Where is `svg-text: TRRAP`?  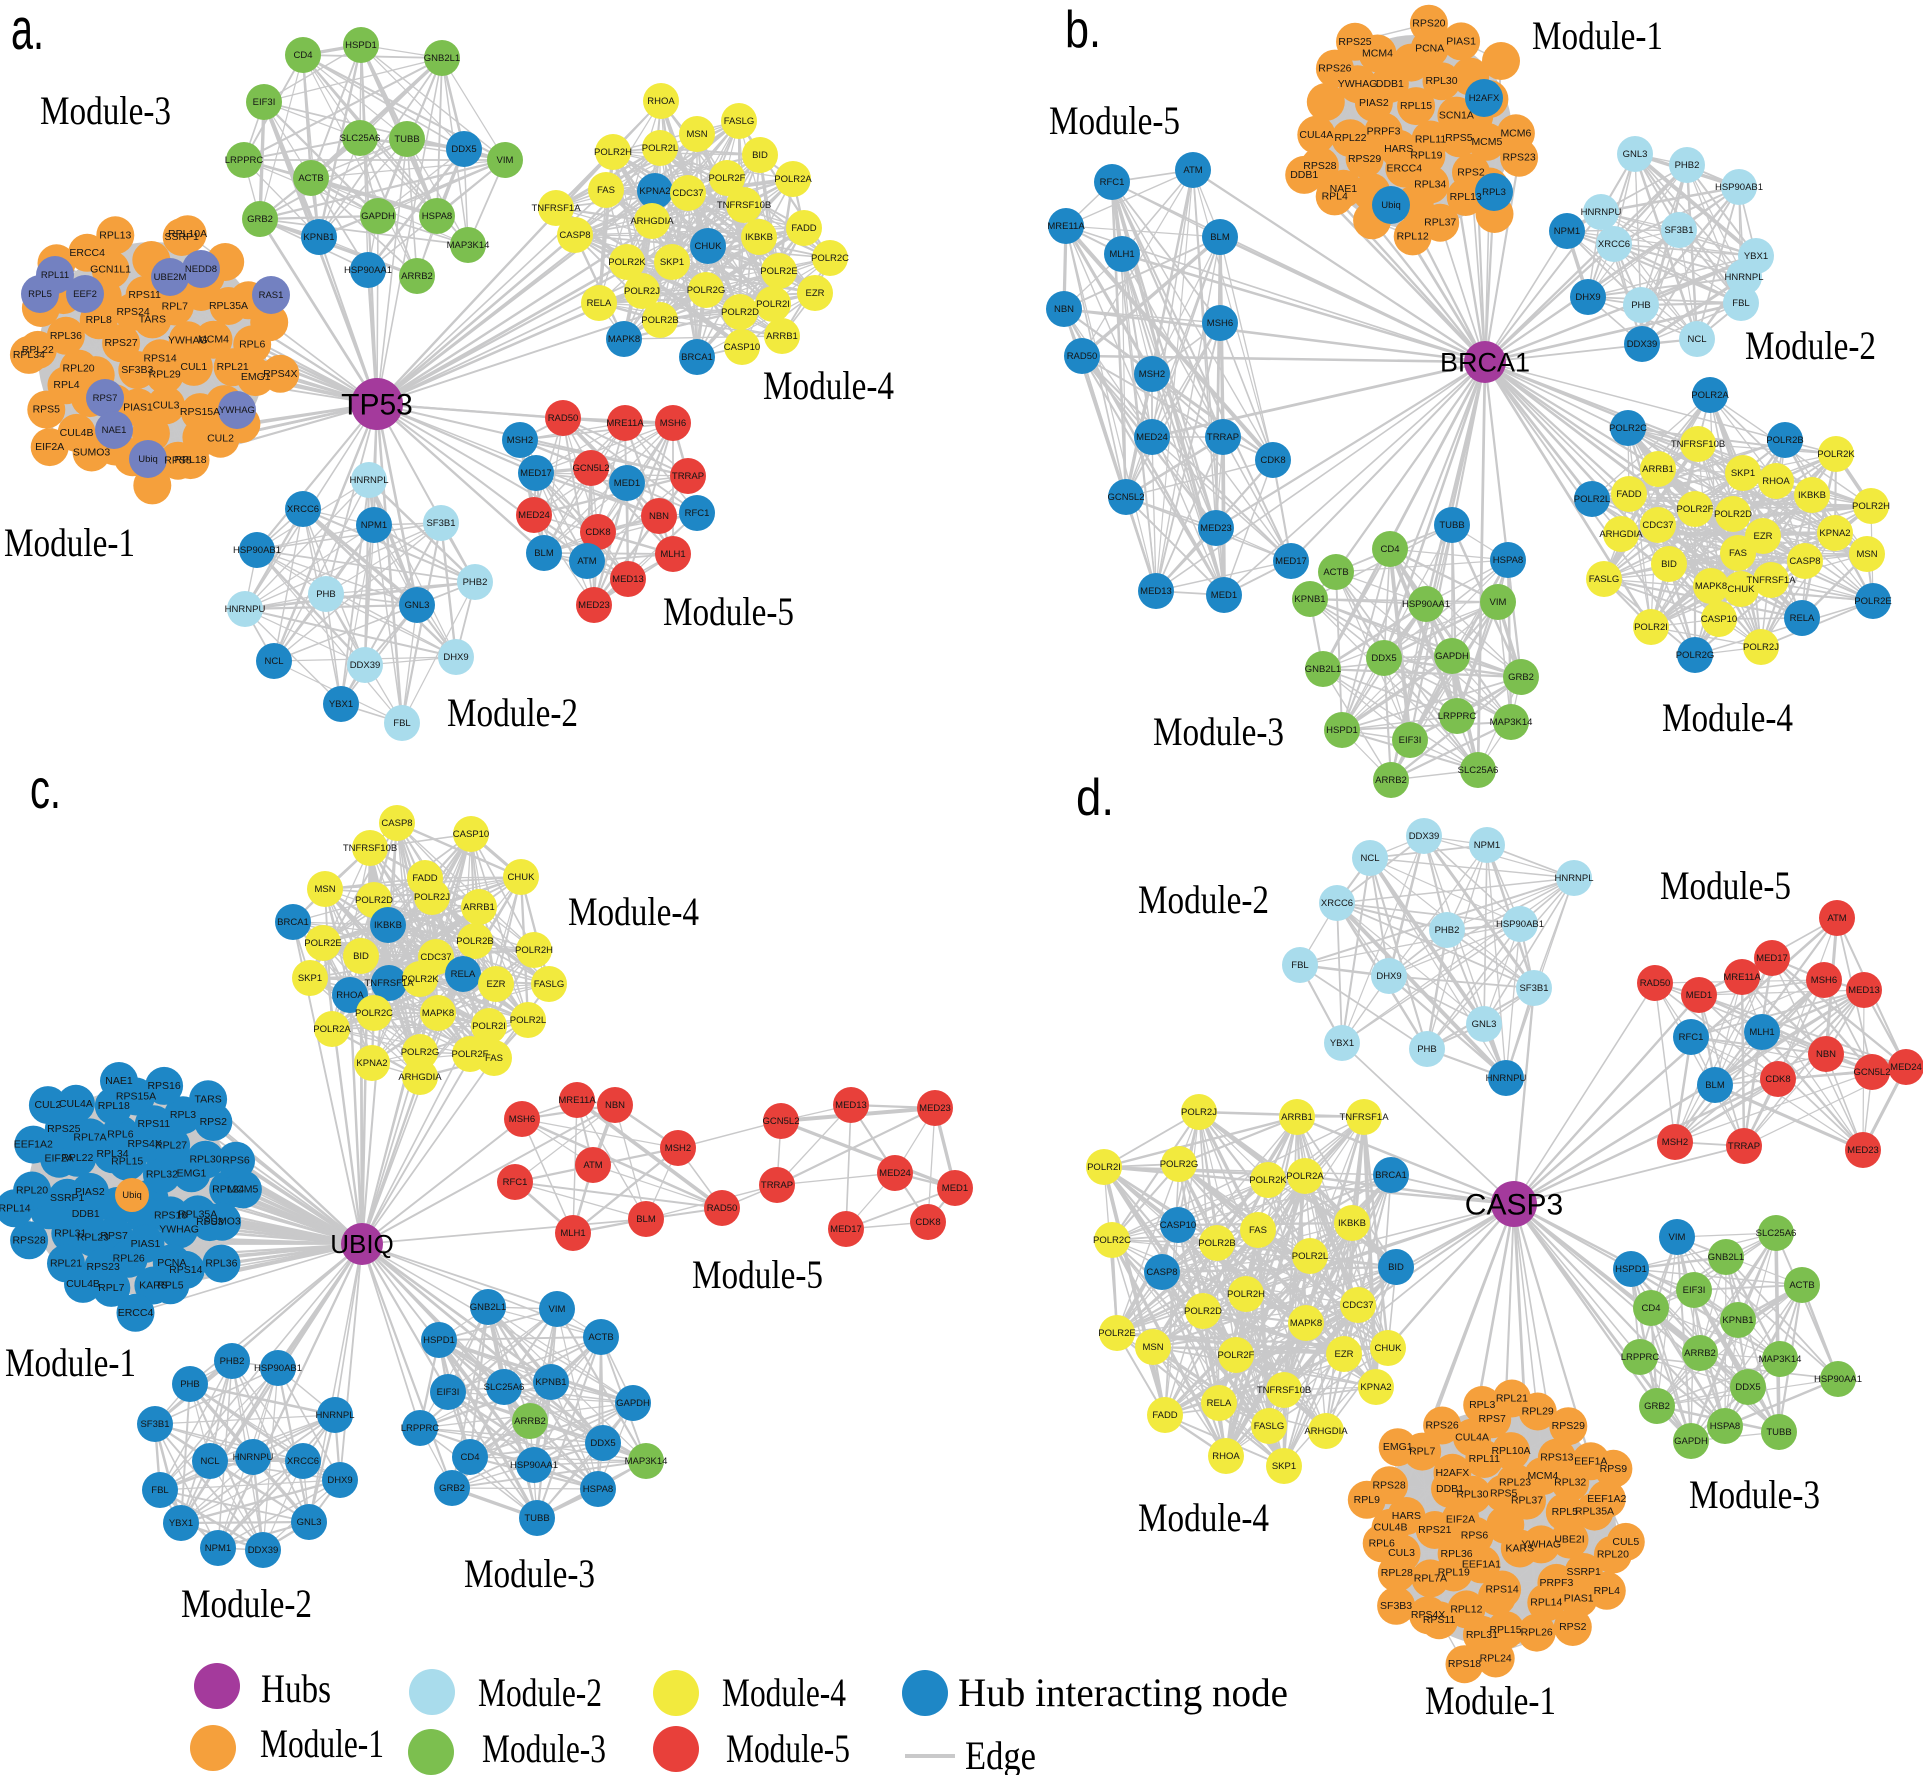
svg-text: TRRAP is located at coordinates (777, 1185).